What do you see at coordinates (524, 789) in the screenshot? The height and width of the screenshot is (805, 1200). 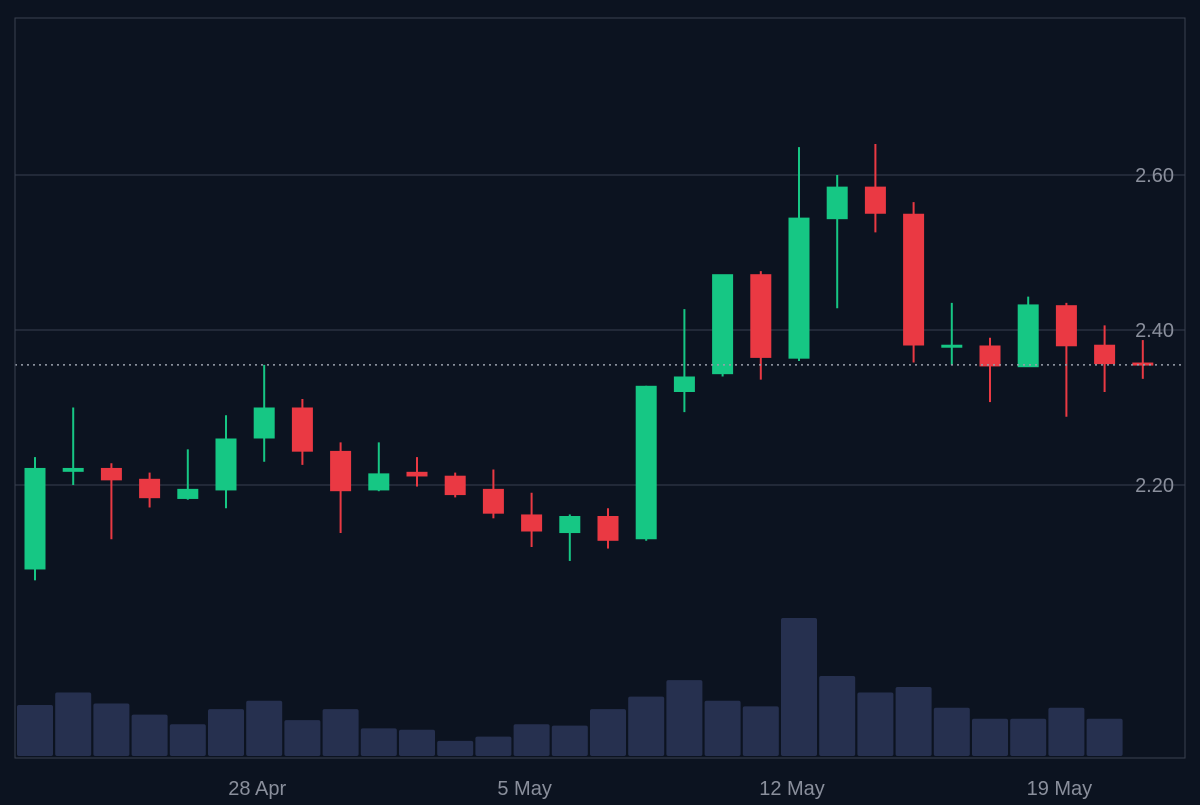 I see `x-tick-label: 5 May` at bounding box center [524, 789].